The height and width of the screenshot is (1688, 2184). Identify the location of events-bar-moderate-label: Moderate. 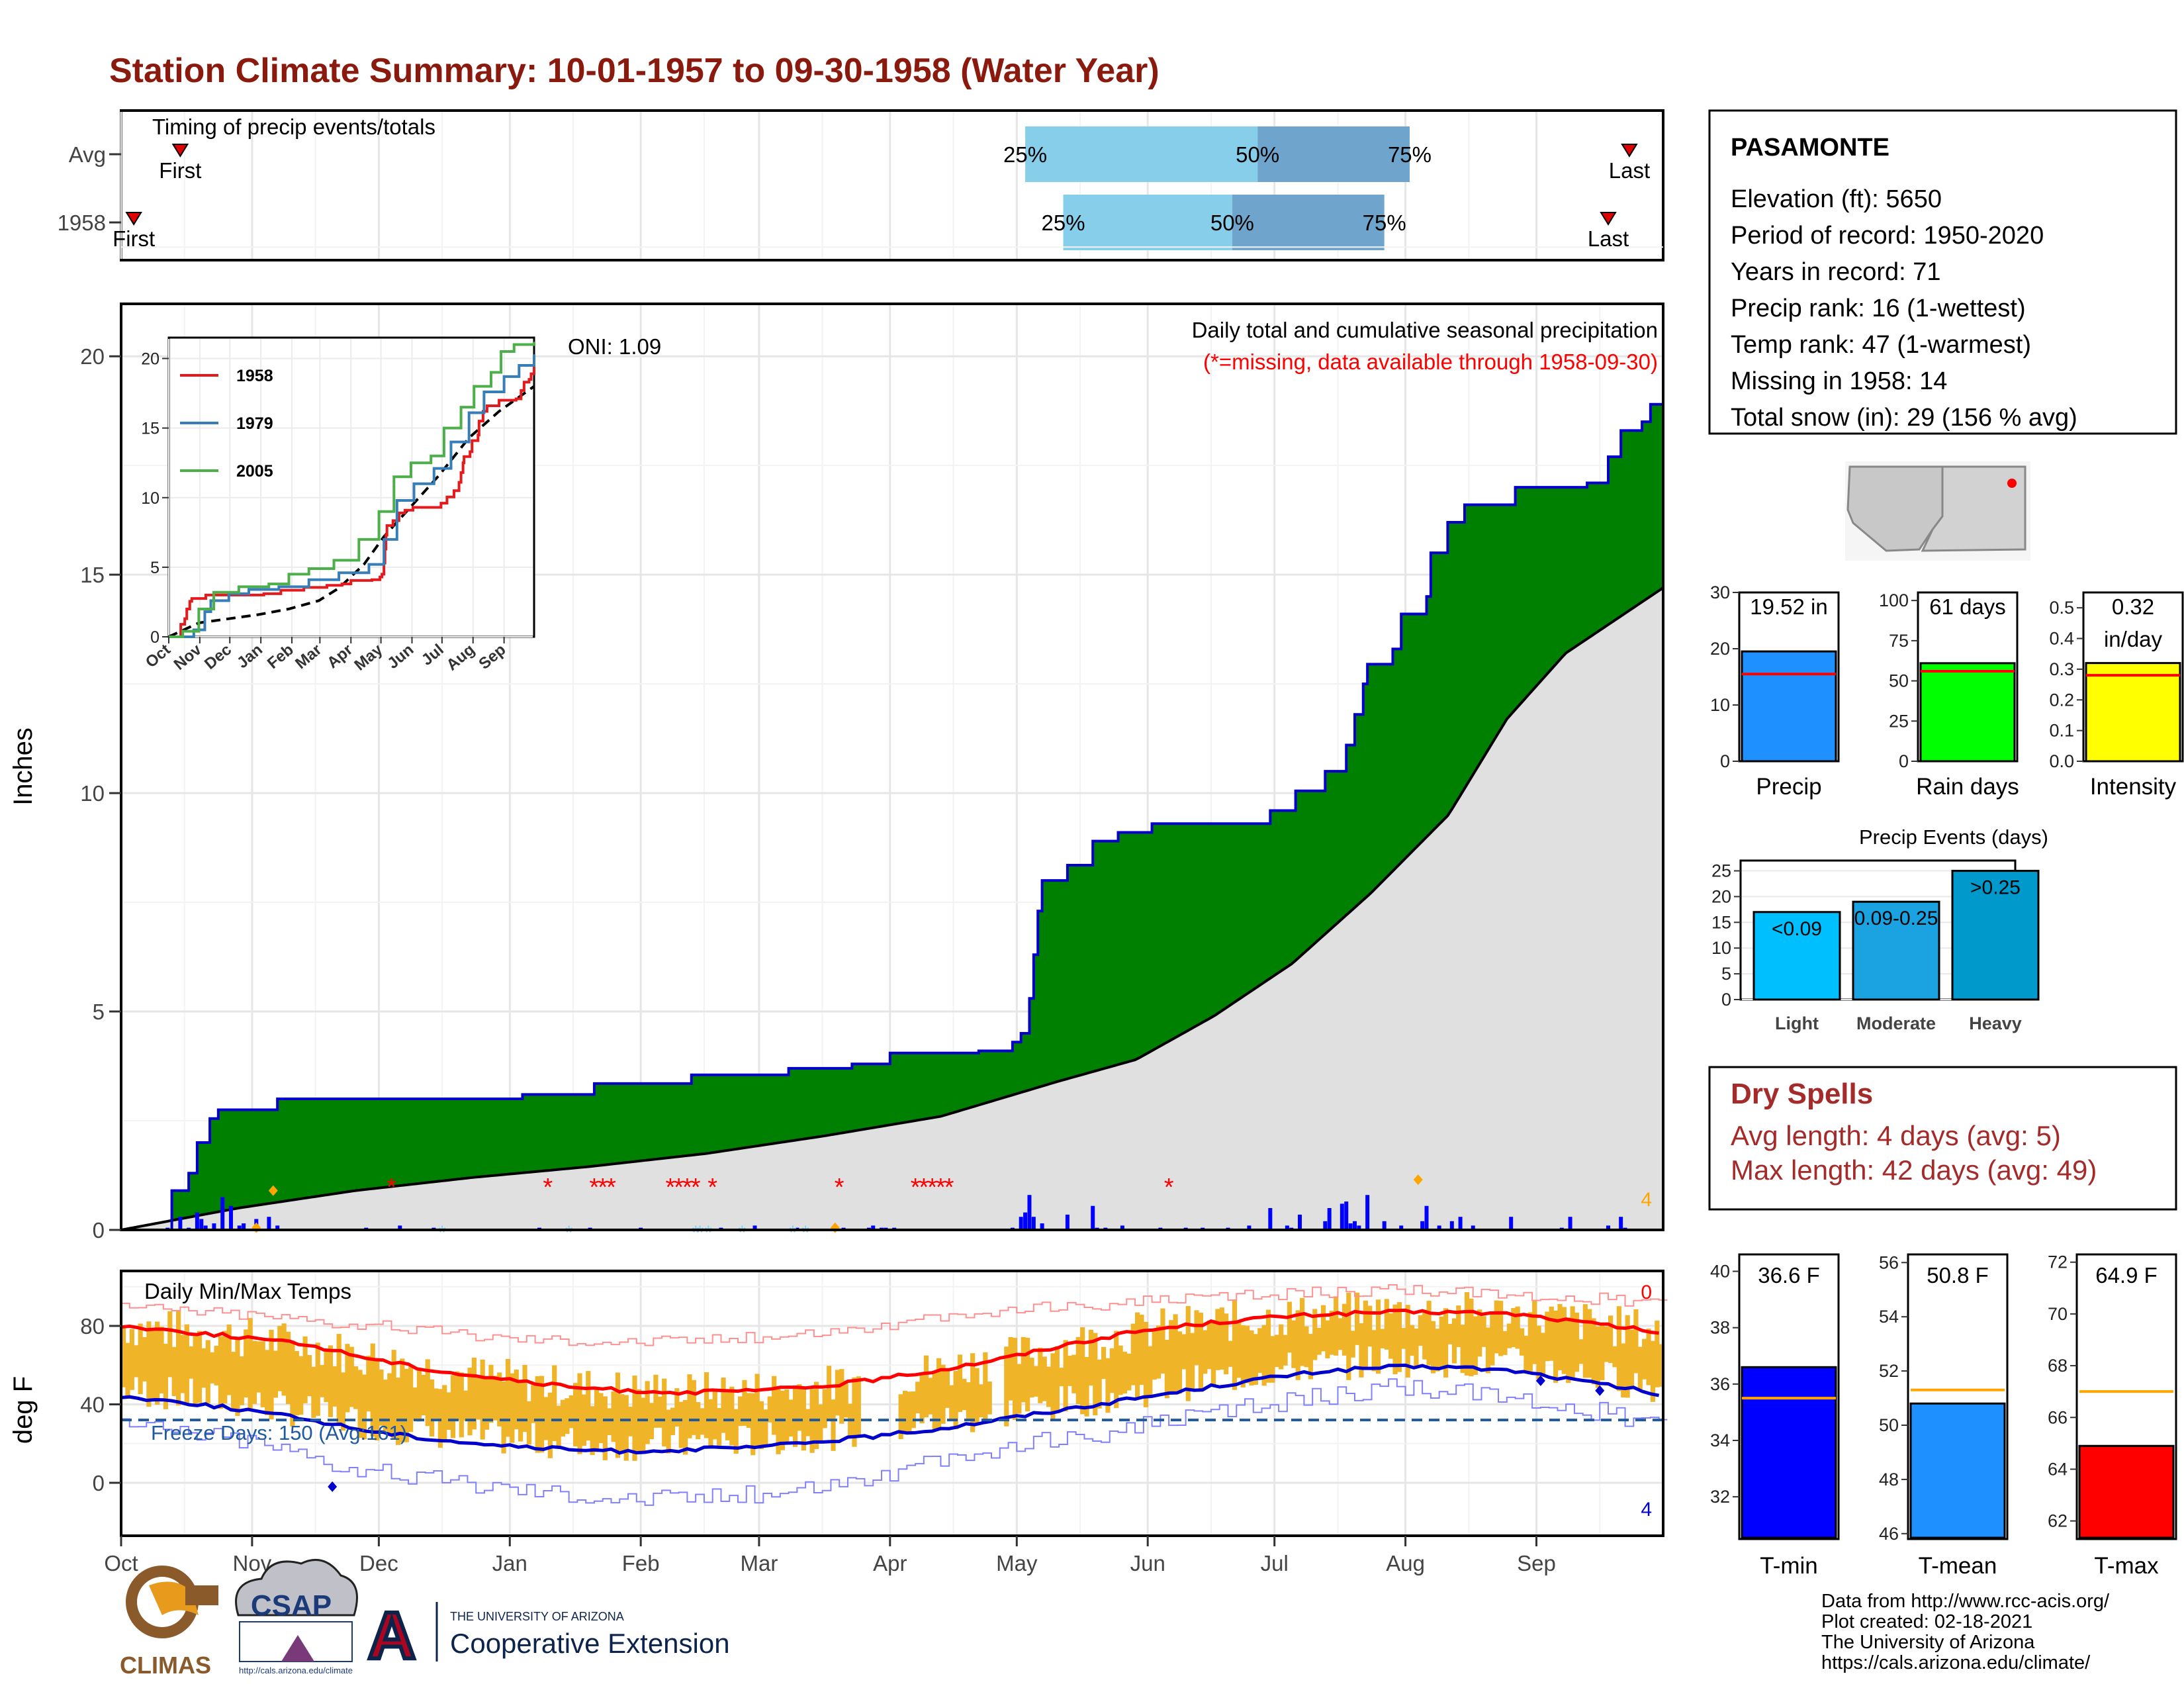
(1896, 1023).